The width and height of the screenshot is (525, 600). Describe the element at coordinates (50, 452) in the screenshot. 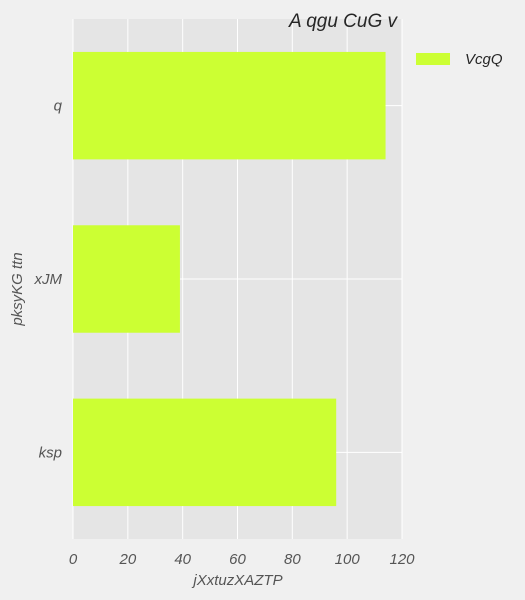

I see `y-tick-label: ksp` at that location.